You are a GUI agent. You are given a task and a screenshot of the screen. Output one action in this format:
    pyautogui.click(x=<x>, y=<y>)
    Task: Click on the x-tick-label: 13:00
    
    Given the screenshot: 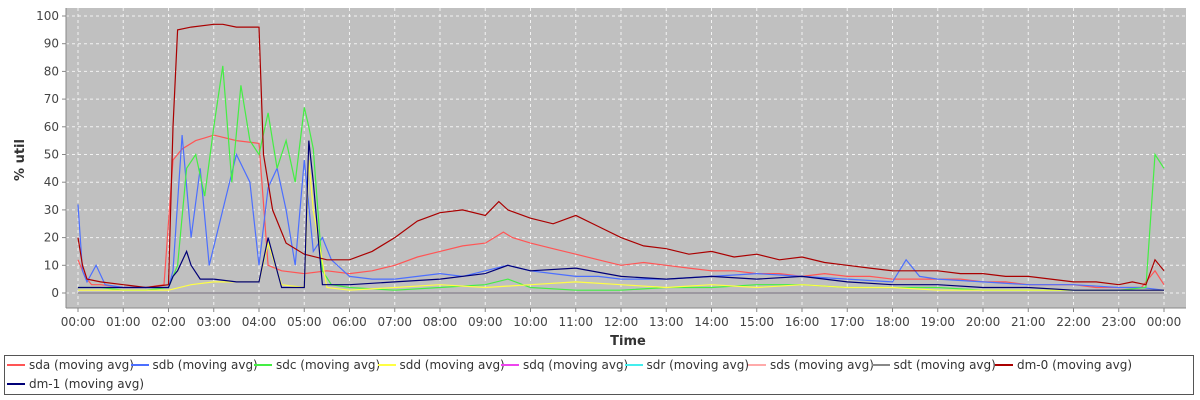 What is the action you would take?
    pyautogui.click(x=666, y=322)
    